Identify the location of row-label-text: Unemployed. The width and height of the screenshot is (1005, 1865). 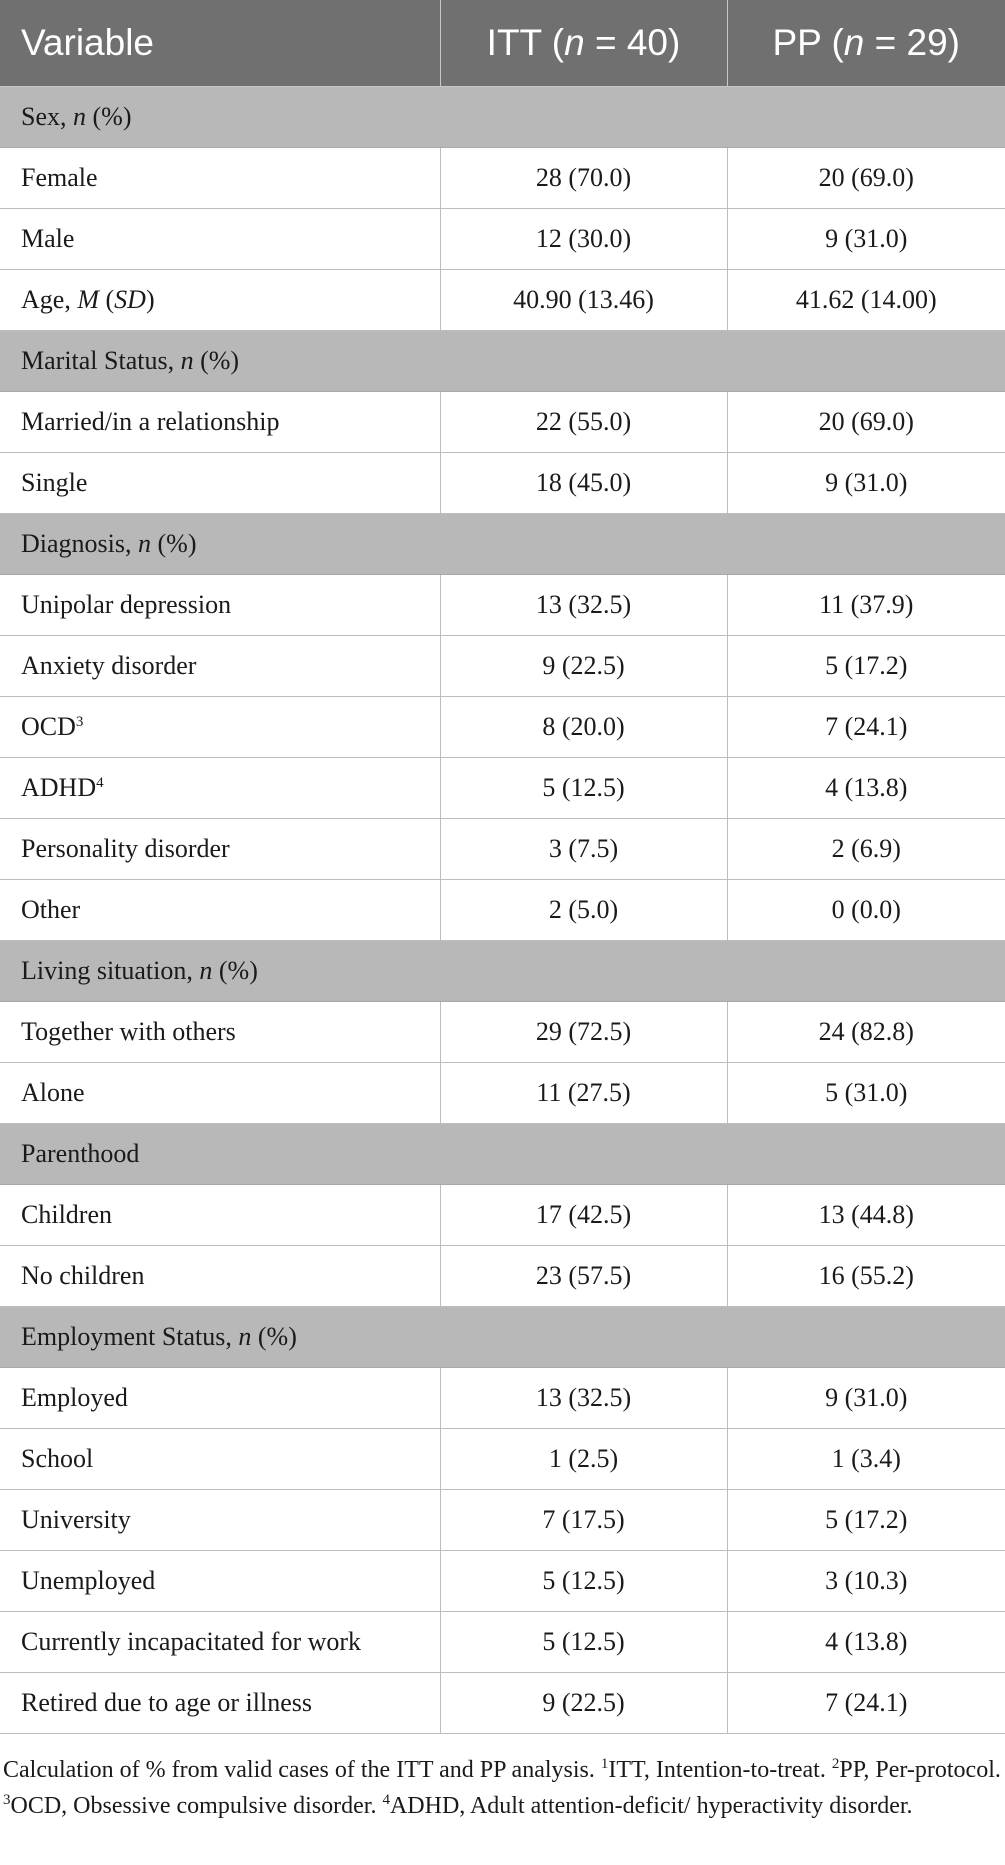
(88, 1580).